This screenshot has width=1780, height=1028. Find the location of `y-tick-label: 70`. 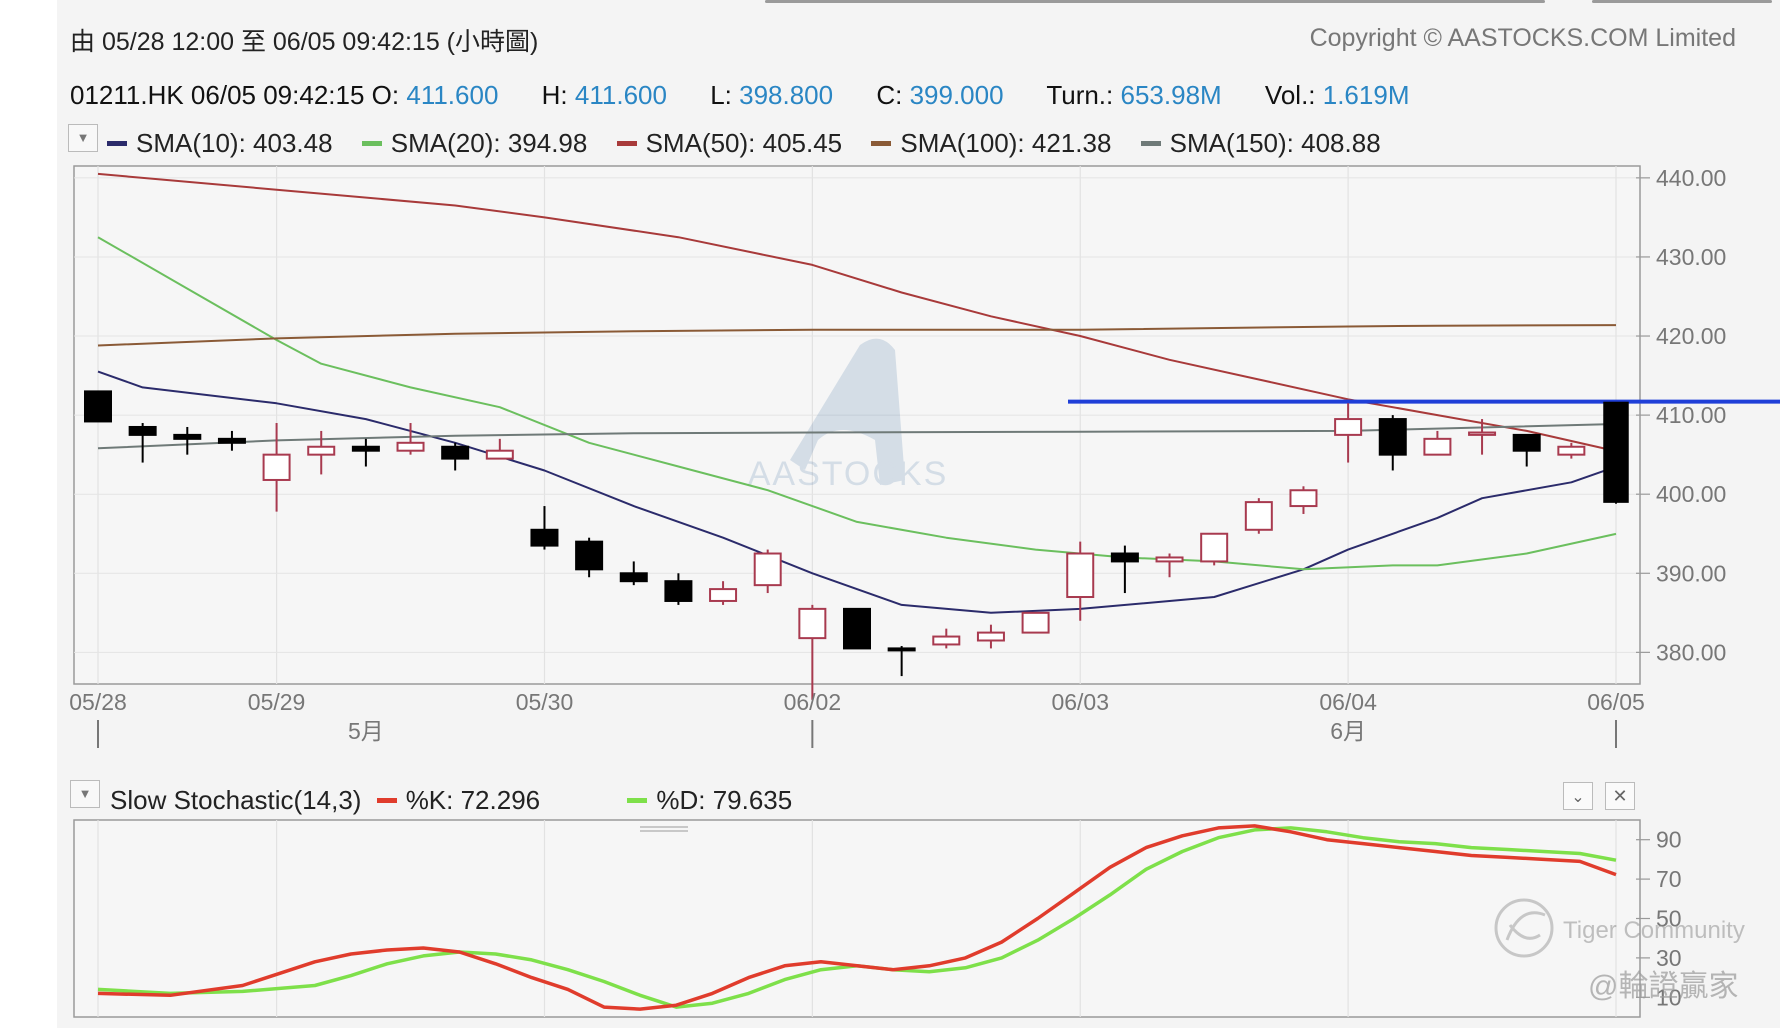

y-tick-label: 70 is located at coordinates (1669, 879).